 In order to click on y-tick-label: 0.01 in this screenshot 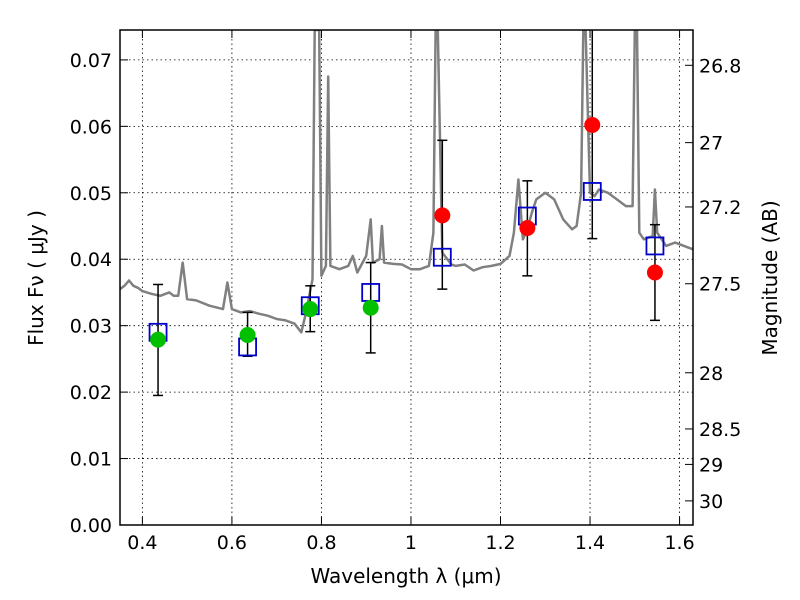, I will do `click(91, 460)`.